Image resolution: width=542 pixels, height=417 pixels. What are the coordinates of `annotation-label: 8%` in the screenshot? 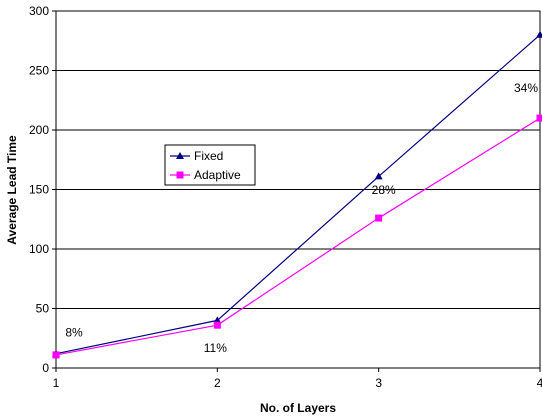 It's located at (74, 333).